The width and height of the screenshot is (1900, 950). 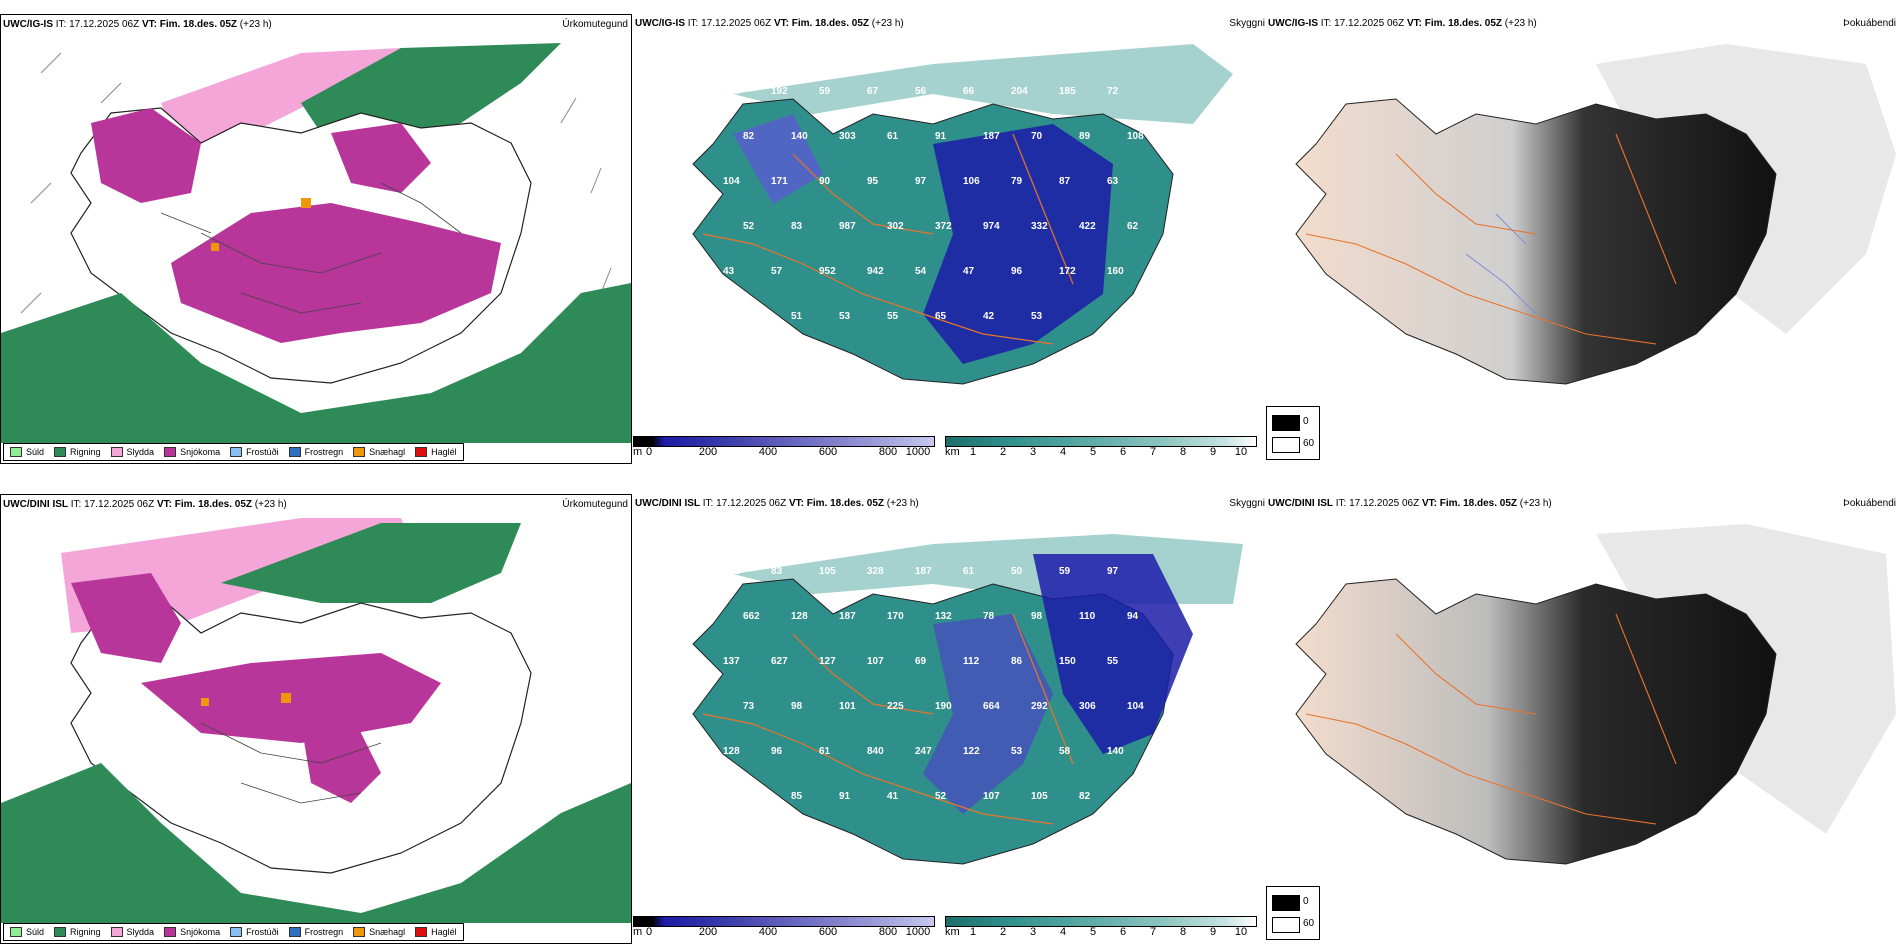 What do you see at coordinates (1113, 181) in the screenshot?
I see `visibility-value-label: 63` at bounding box center [1113, 181].